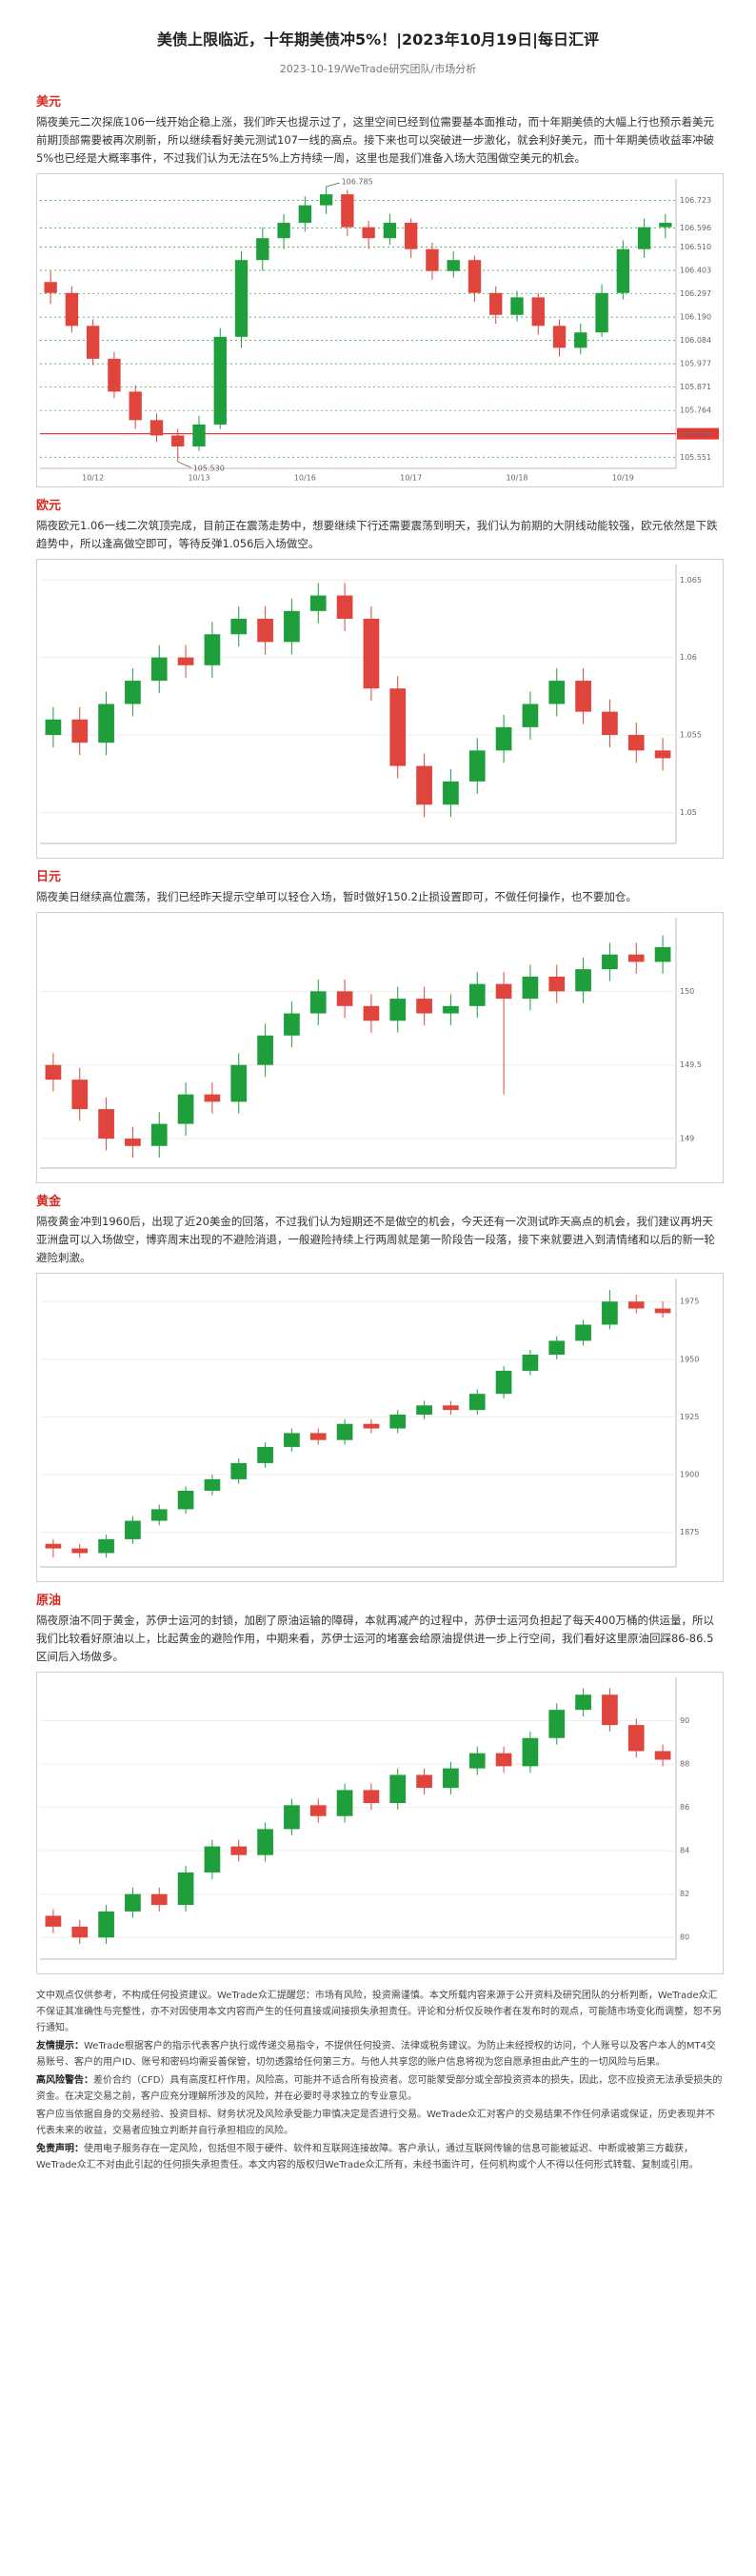 Image resolution: width=756 pixels, height=2576 pixels. I want to click on y-tick-label: 88, so click(684, 1765).